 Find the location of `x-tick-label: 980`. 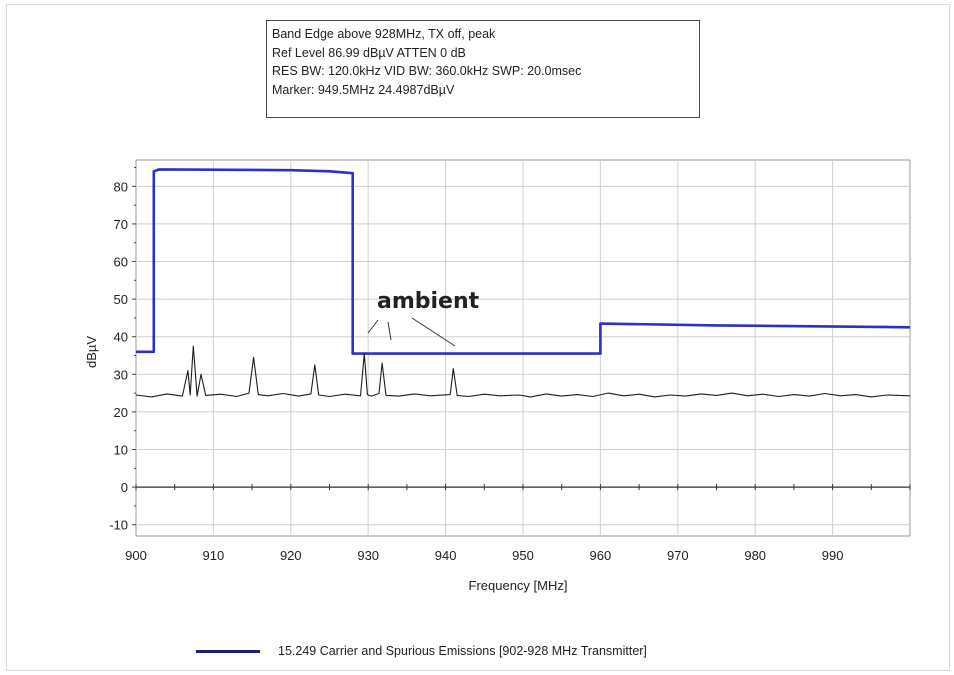

x-tick-label: 980 is located at coordinates (755, 555).